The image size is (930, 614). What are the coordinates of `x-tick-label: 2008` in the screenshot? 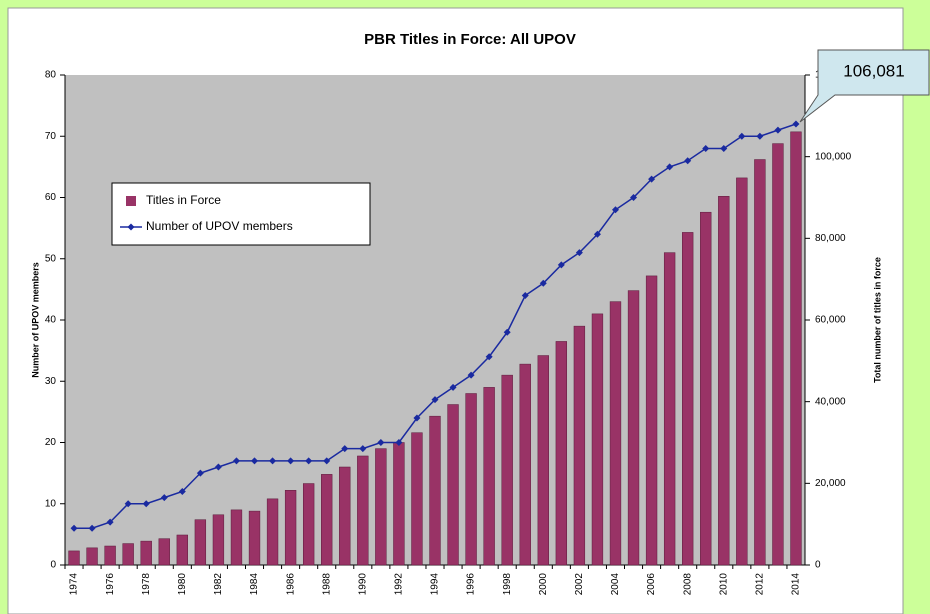 It's located at (687, 584).